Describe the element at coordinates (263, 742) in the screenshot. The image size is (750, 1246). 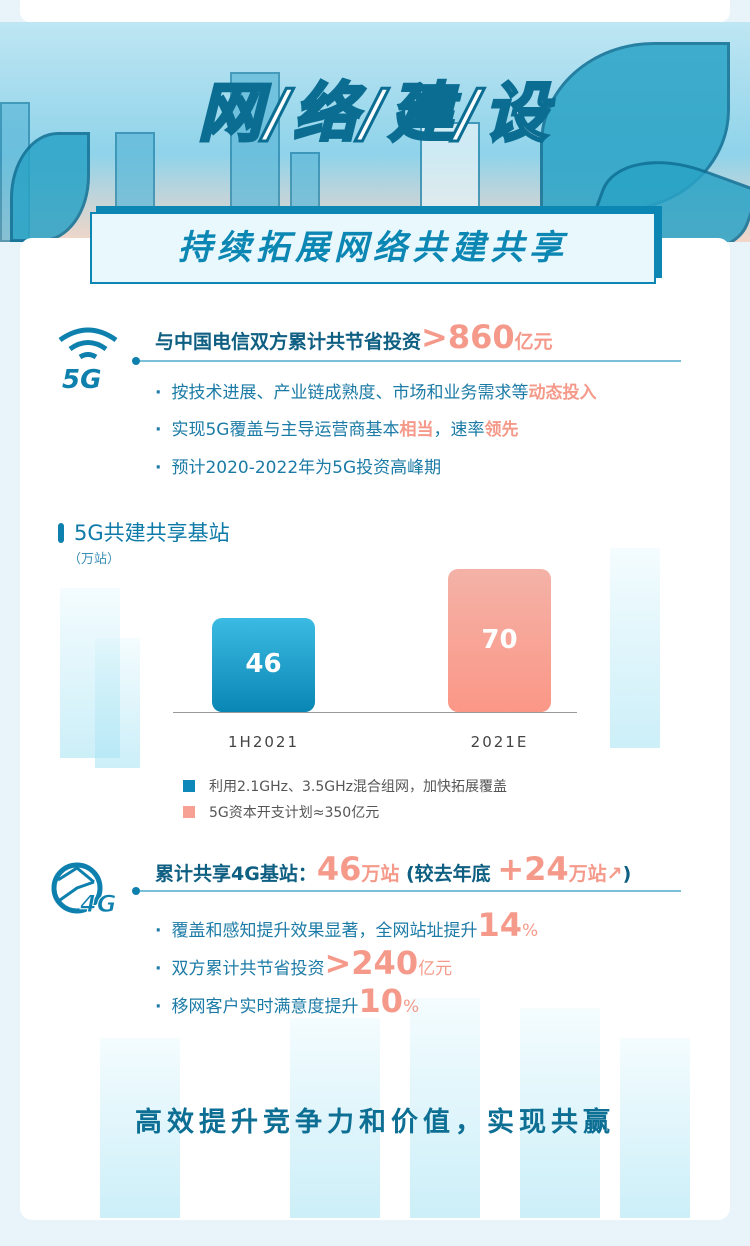
I see `x-tick-label: 1H2021` at that location.